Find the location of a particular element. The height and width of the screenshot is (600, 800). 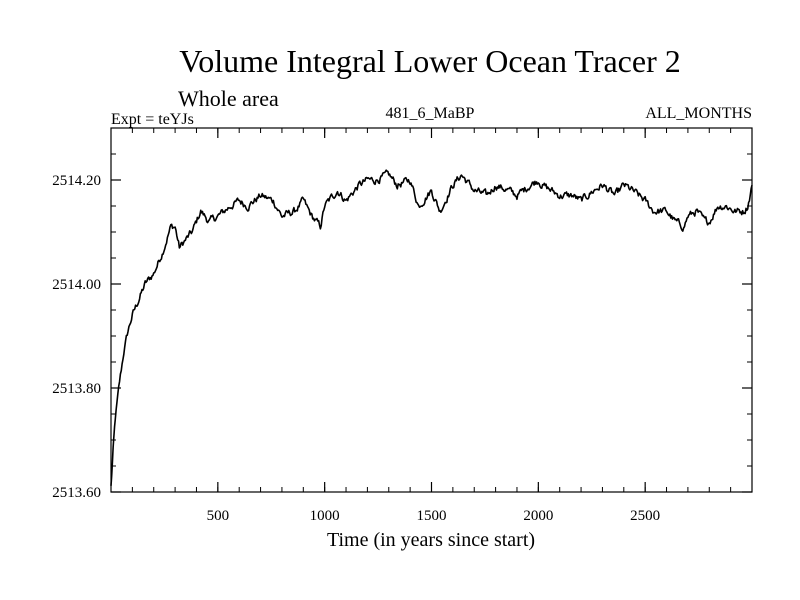

y-tick-label: 2514.20 is located at coordinates (76, 181).